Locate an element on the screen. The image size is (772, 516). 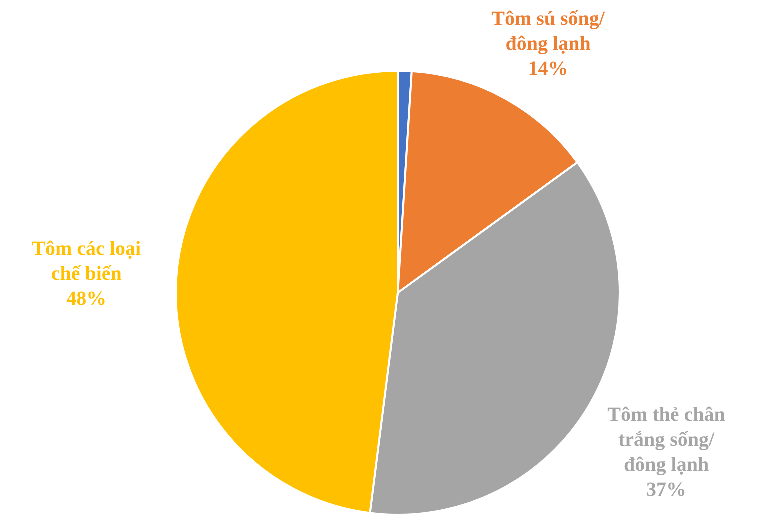
slice-label: Tôm thẻ chân trắng sống/ đông lạnh is located at coordinates (667, 440).